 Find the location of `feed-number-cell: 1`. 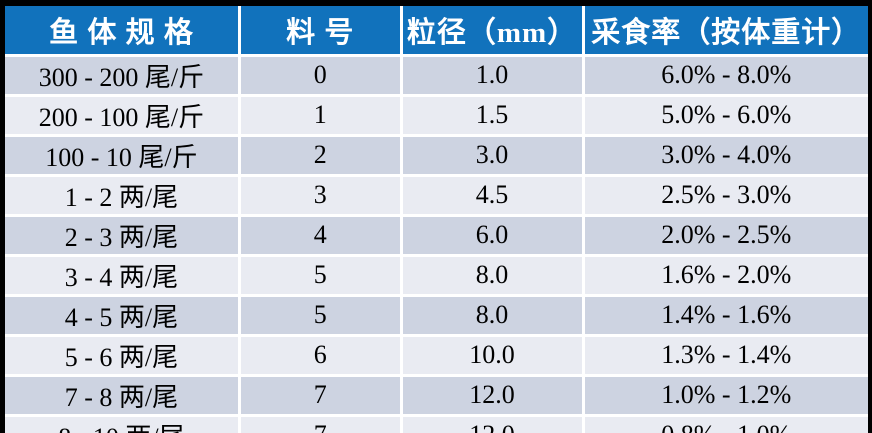

feed-number-cell: 1 is located at coordinates (320, 115).